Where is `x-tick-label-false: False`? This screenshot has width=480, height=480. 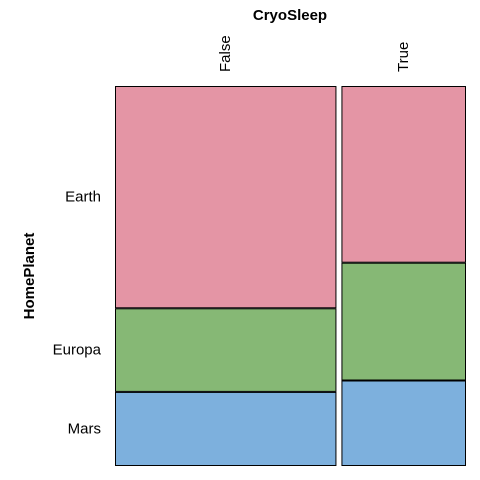
x-tick-label-false: False is located at coordinates (225, 53).